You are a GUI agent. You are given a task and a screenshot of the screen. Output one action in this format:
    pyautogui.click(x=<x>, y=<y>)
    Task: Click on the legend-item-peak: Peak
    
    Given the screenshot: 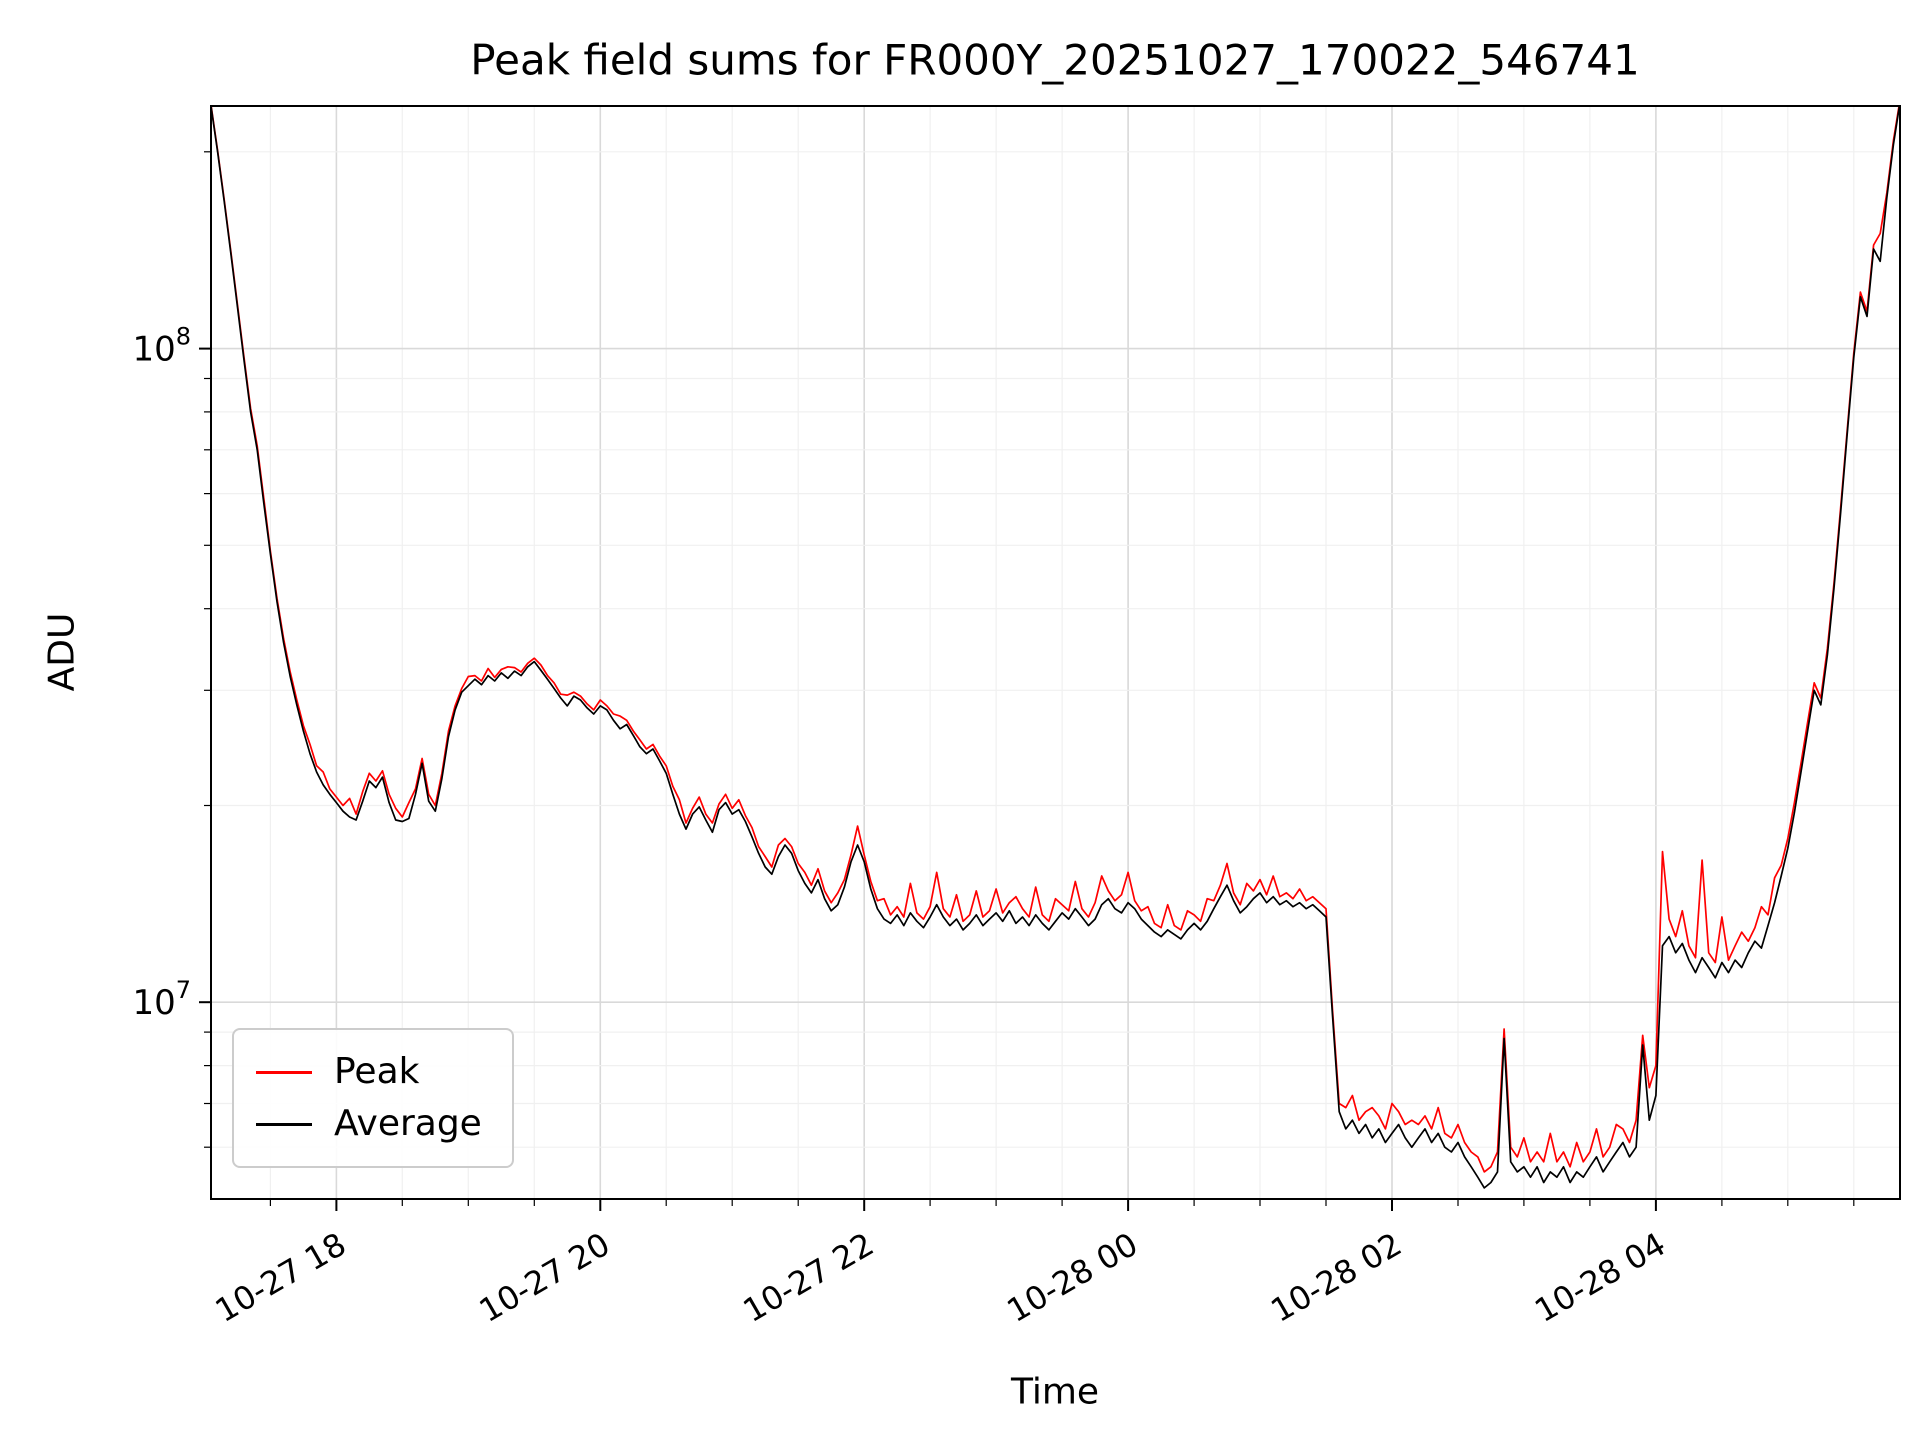 What is the action you would take?
    pyautogui.click(x=369, y=1072)
    